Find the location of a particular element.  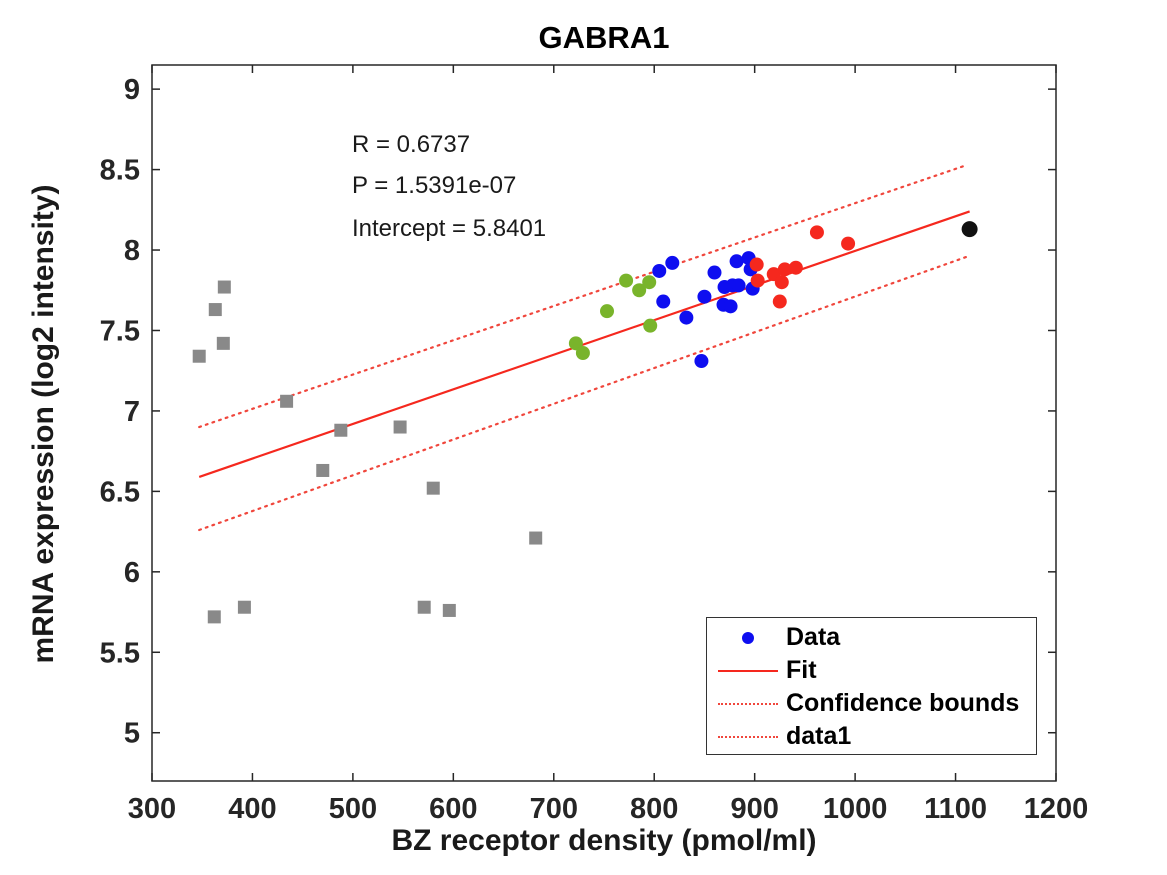

y-tick-label: 6 is located at coordinates (132, 573).